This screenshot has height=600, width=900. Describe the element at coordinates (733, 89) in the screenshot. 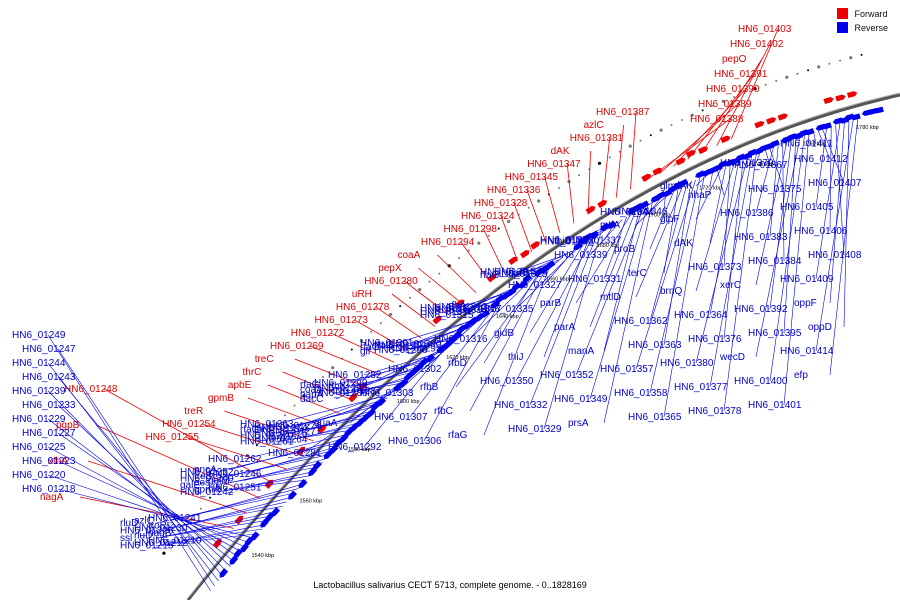

I see `forward-gene-label: HN6_01390` at that location.